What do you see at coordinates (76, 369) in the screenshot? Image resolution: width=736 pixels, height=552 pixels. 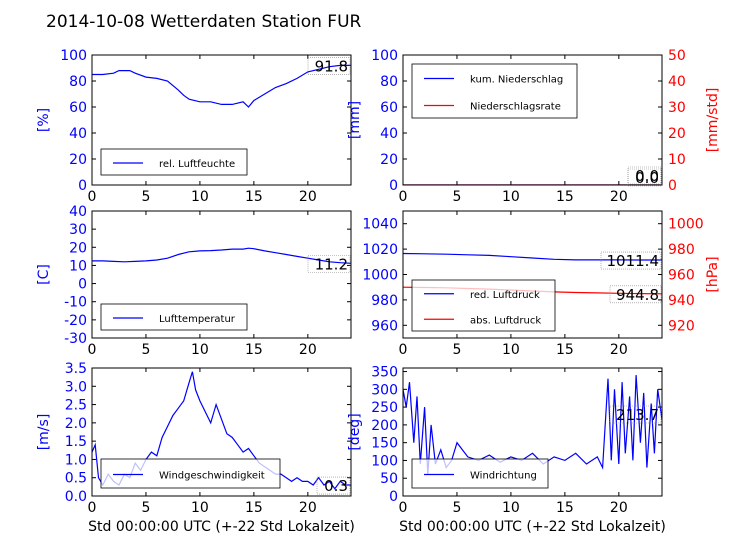 I see `y-tick-label: 3.5` at bounding box center [76, 369].